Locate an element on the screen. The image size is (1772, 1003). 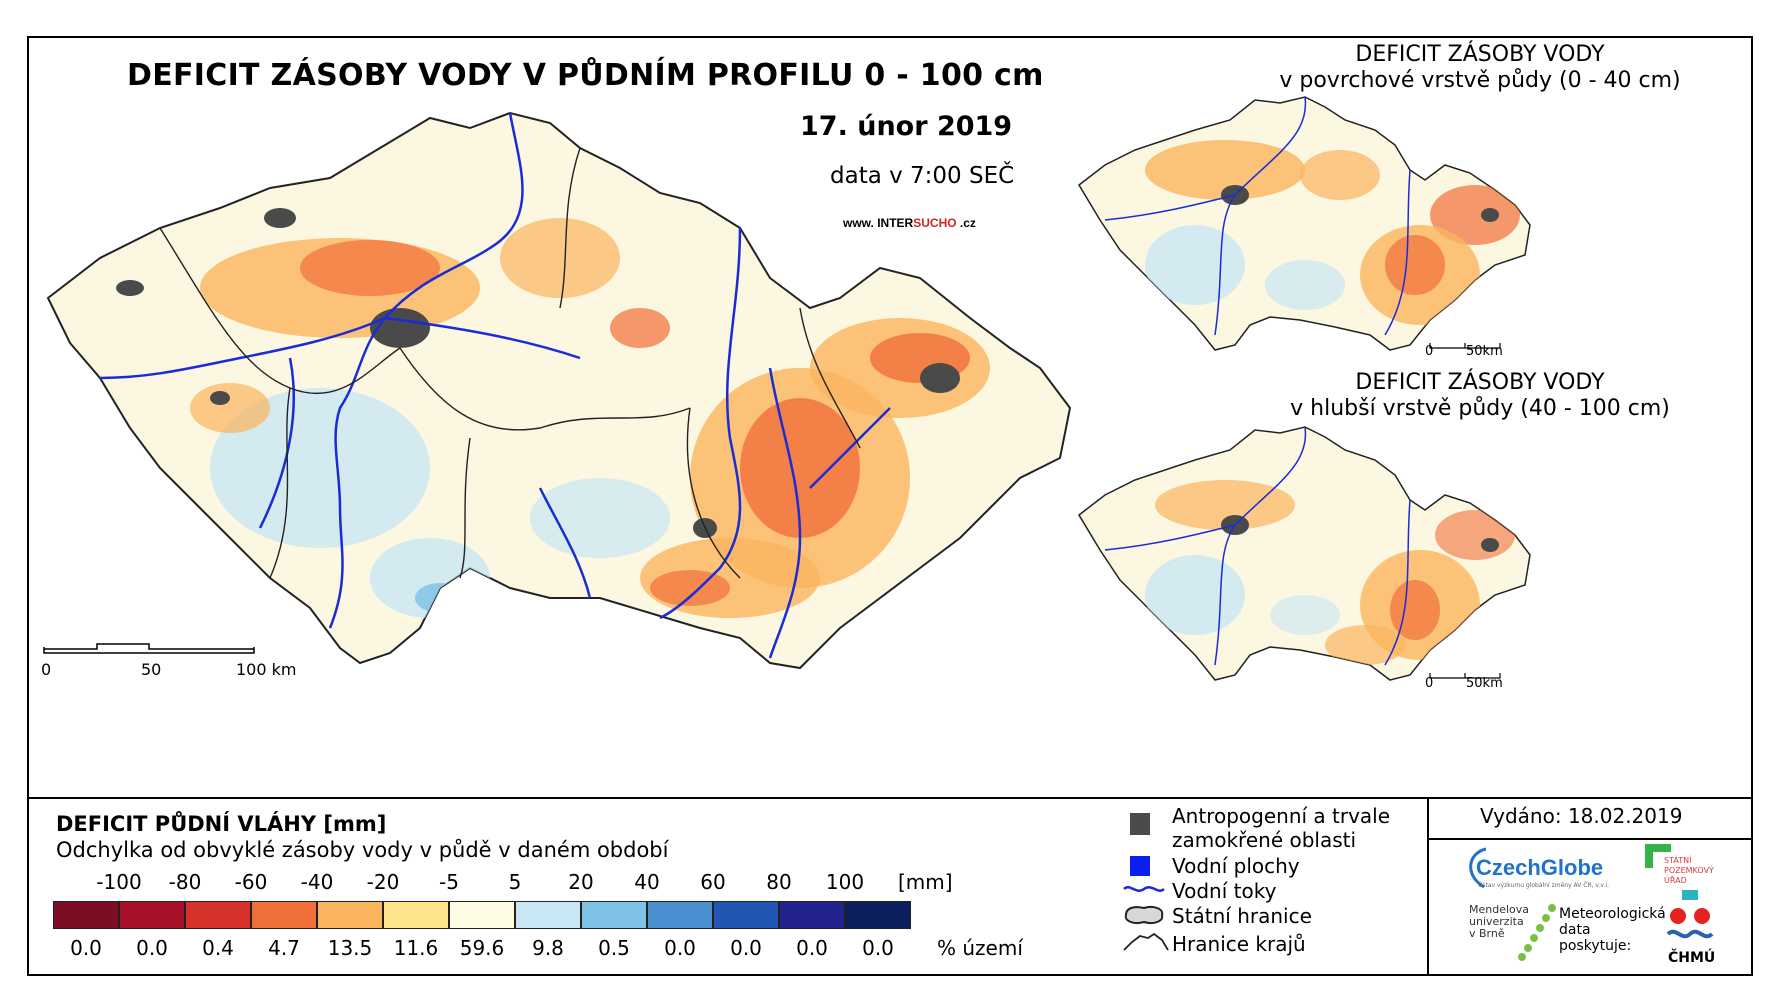
mendel-line-1: Mendelova is located at coordinates (1499, 909).